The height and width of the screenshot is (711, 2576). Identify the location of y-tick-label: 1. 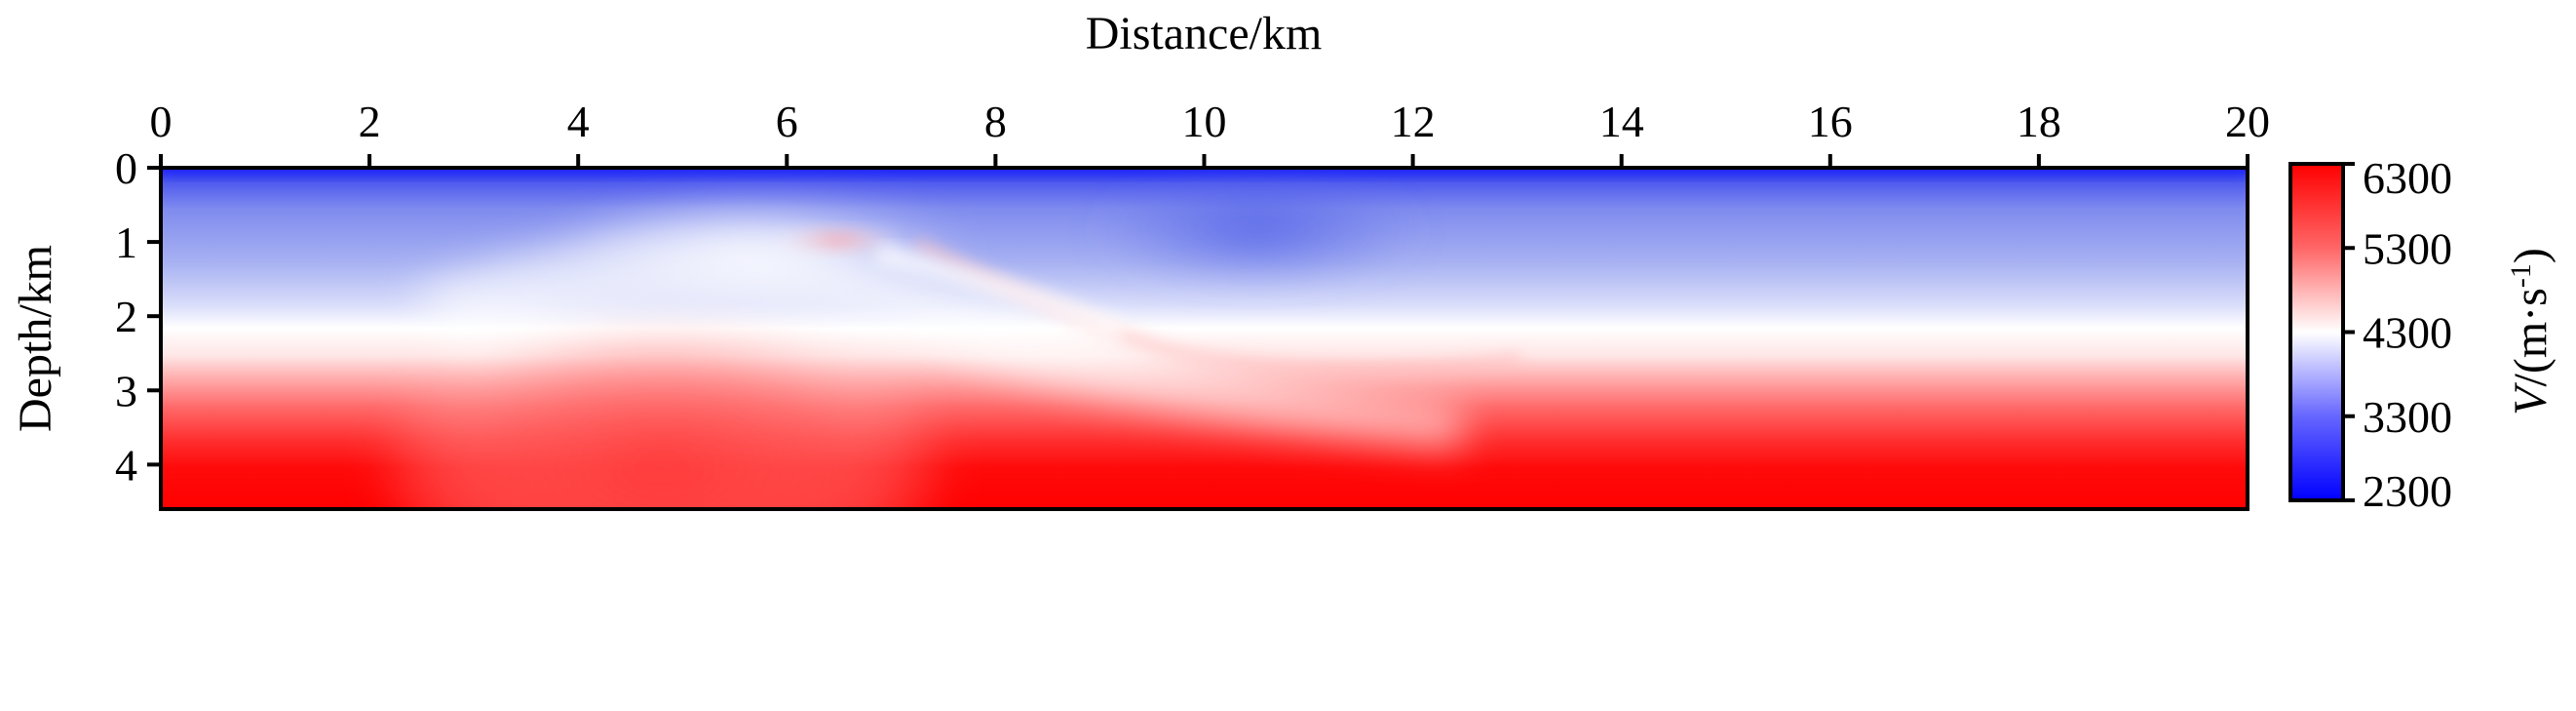
(126, 242).